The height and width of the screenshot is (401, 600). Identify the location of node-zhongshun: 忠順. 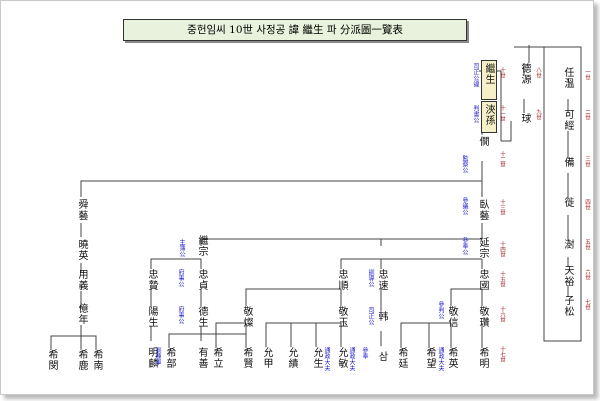
(341, 280).